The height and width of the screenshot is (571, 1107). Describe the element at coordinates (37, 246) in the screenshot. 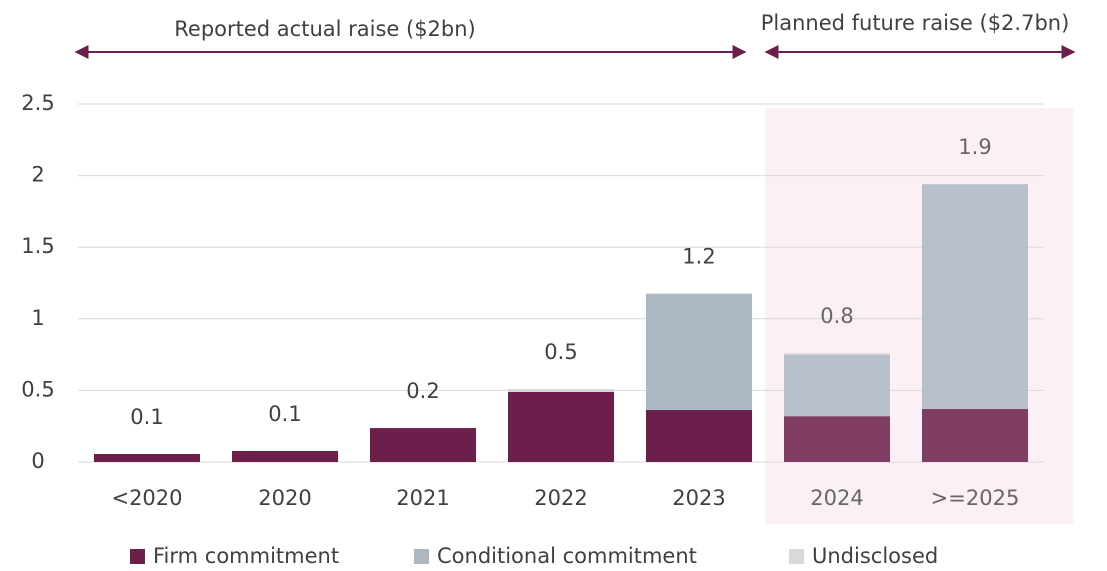

I see `y-tick-label: 1.5` at that location.